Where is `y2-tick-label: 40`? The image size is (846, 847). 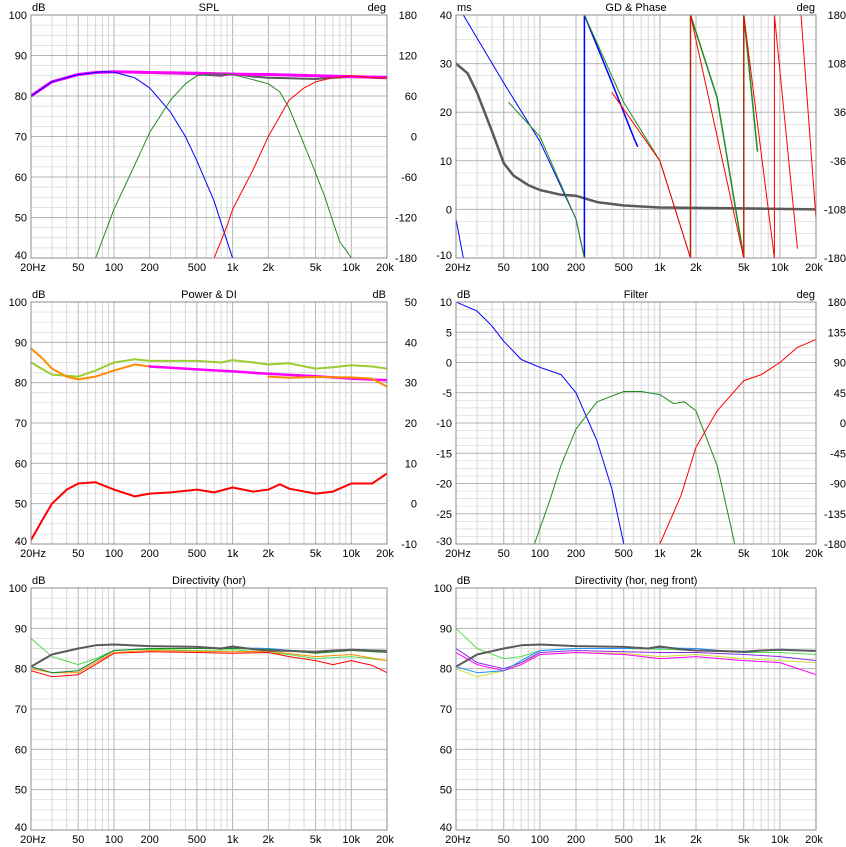 y2-tick-label: 40 is located at coordinates (411, 343).